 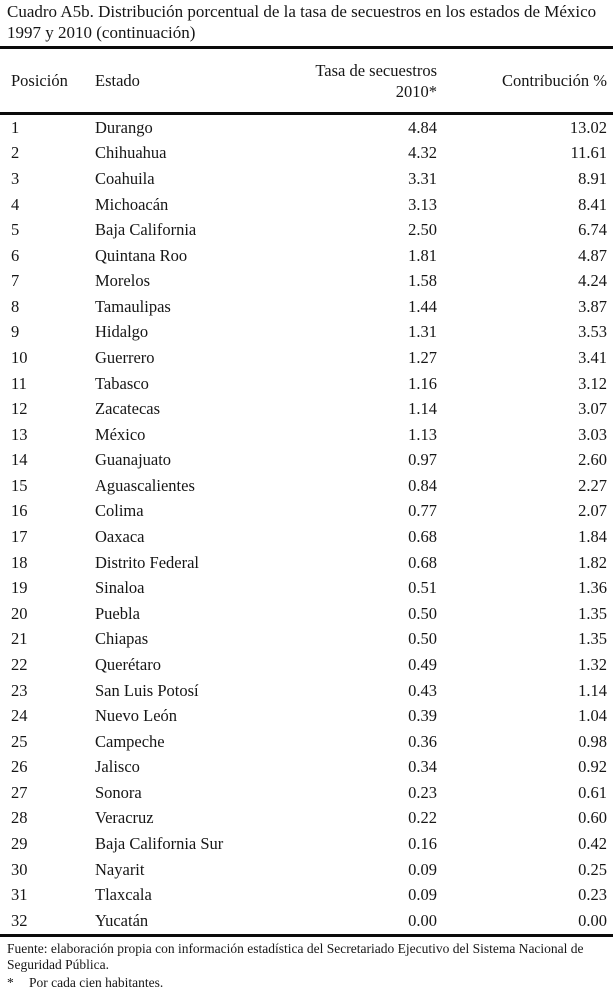 I want to click on cell-tasa: 0.51, so click(x=349, y=588).